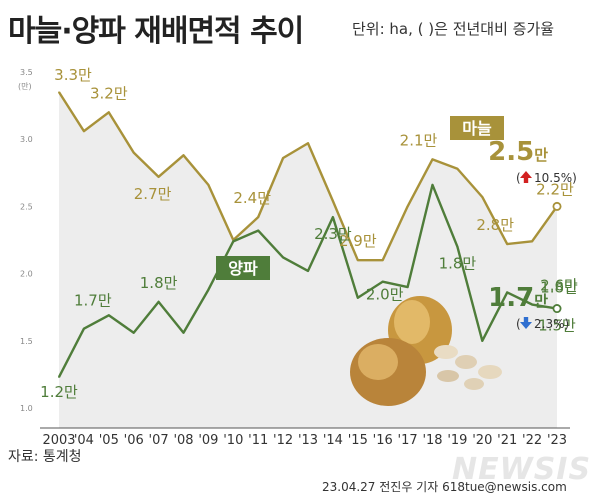 Image resolution: width=600 pixels, height=500 pixels. Describe the element at coordinates (109, 93) in the screenshot. I see `data-label: 3.2만` at that location.